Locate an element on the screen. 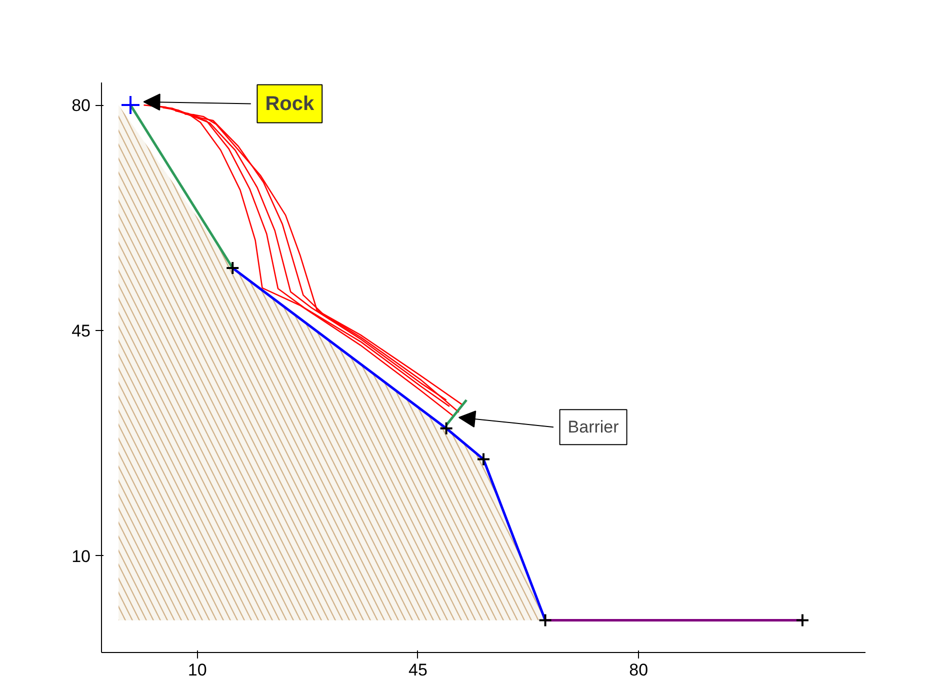 This screenshot has width=935, height=699. annotation: Barrier is located at coordinates (594, 427).